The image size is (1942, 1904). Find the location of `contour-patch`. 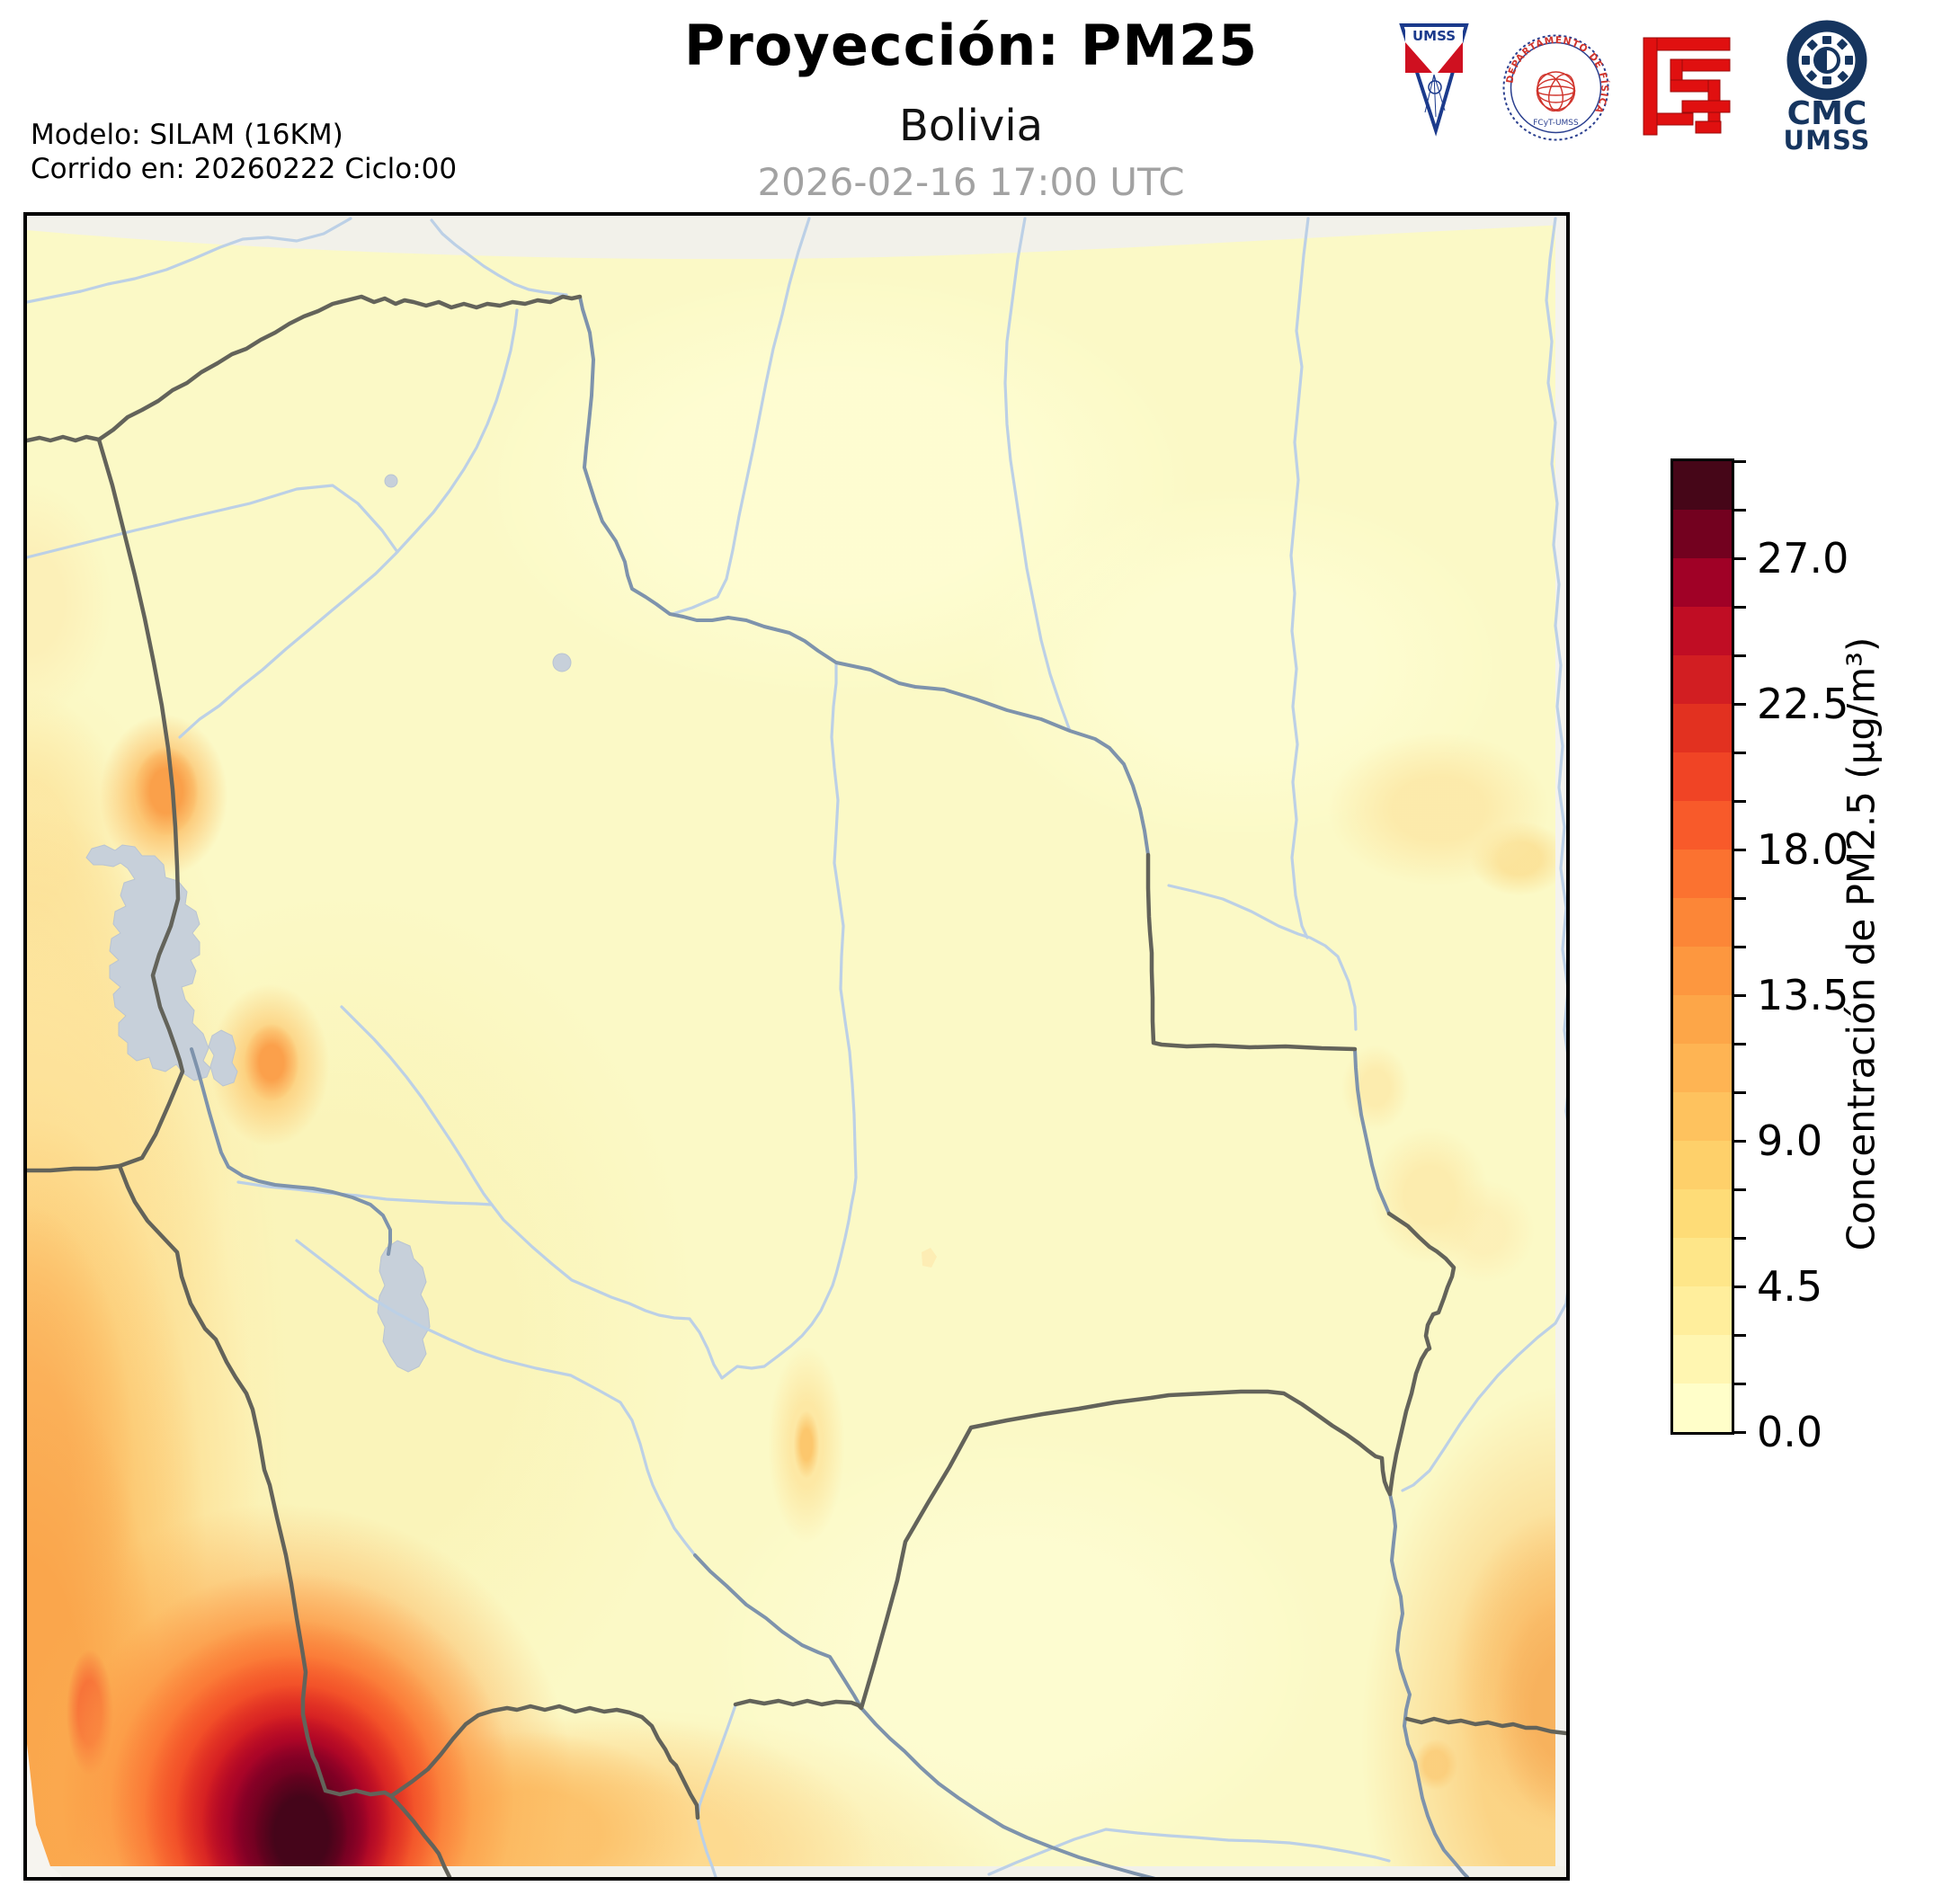

contour-patch is located at coordinates (930, 1258).